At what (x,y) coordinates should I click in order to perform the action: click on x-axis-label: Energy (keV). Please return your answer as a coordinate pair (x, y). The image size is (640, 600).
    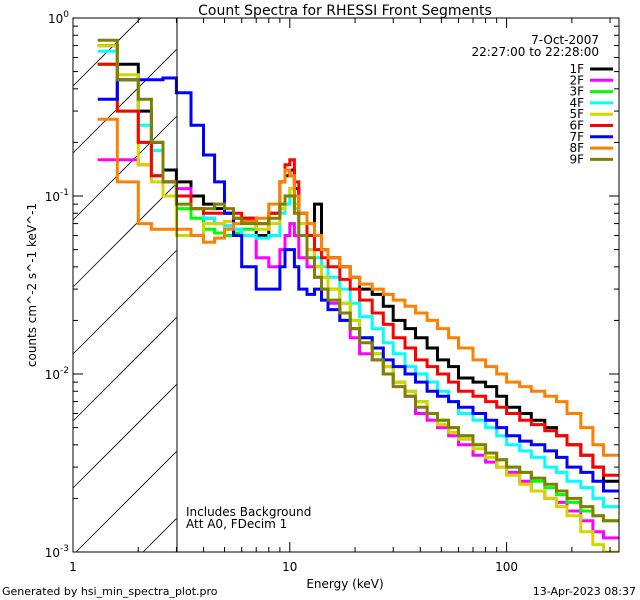
    Looking at the image, I should click on (344, 584).